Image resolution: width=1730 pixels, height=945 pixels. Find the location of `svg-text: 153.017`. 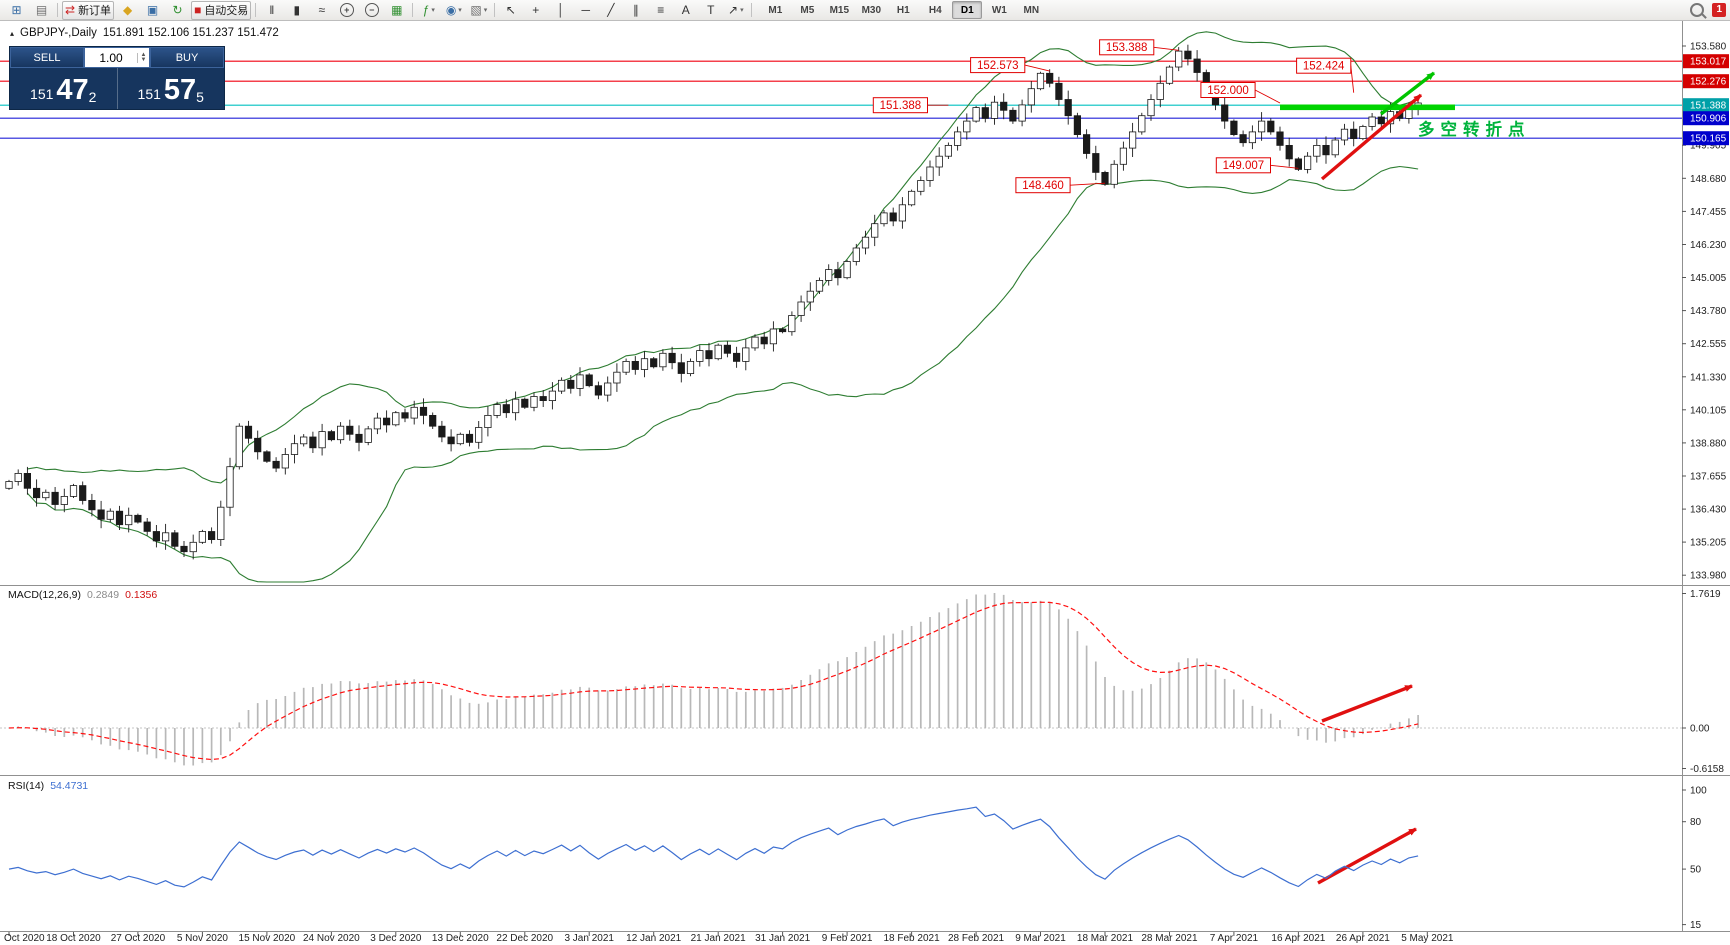

svg-text: 153.017 is located at coordinates (1708, 62).